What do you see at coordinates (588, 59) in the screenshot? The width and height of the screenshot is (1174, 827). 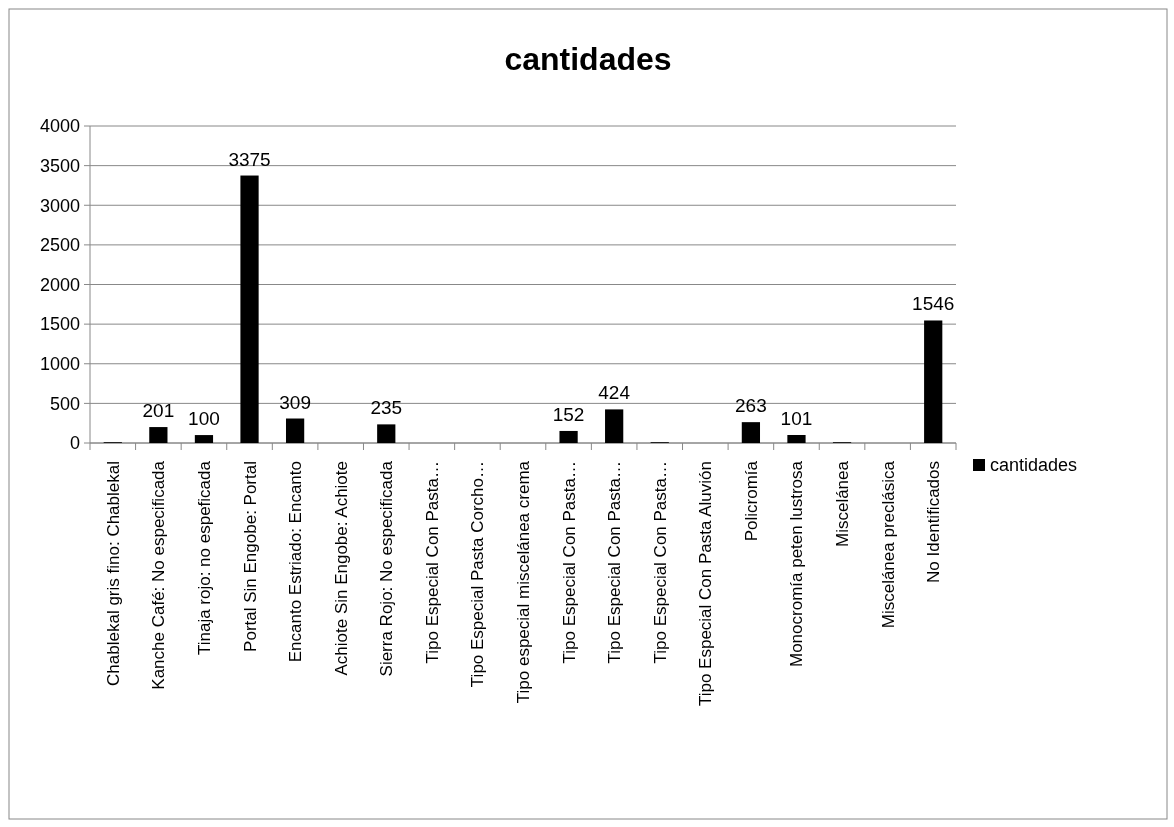 I see `chart-title: cantidades` at bounding box center [588, 59].